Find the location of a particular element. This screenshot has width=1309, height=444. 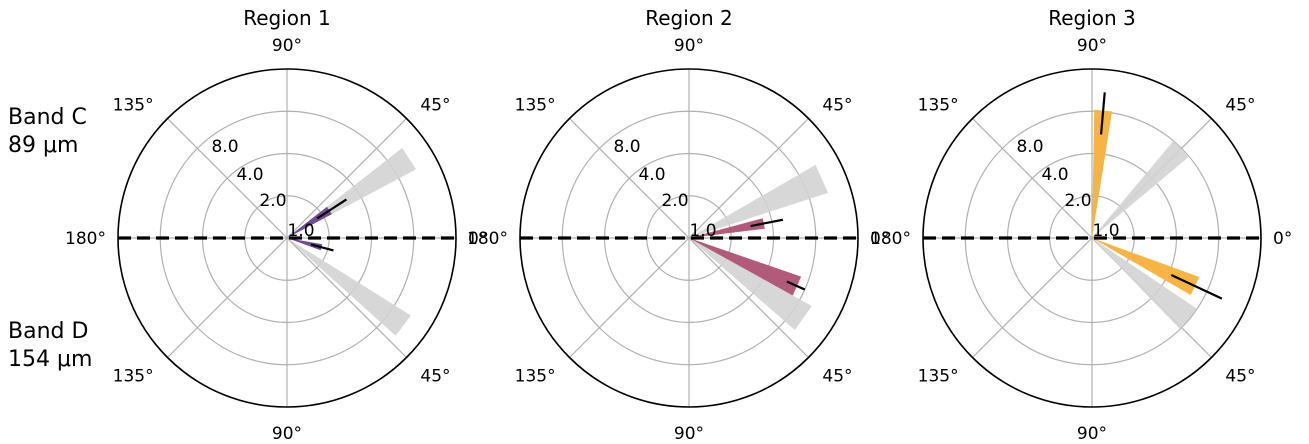

region-1-angle-label-upper-left: 135° is located at coordinates (133, 106).